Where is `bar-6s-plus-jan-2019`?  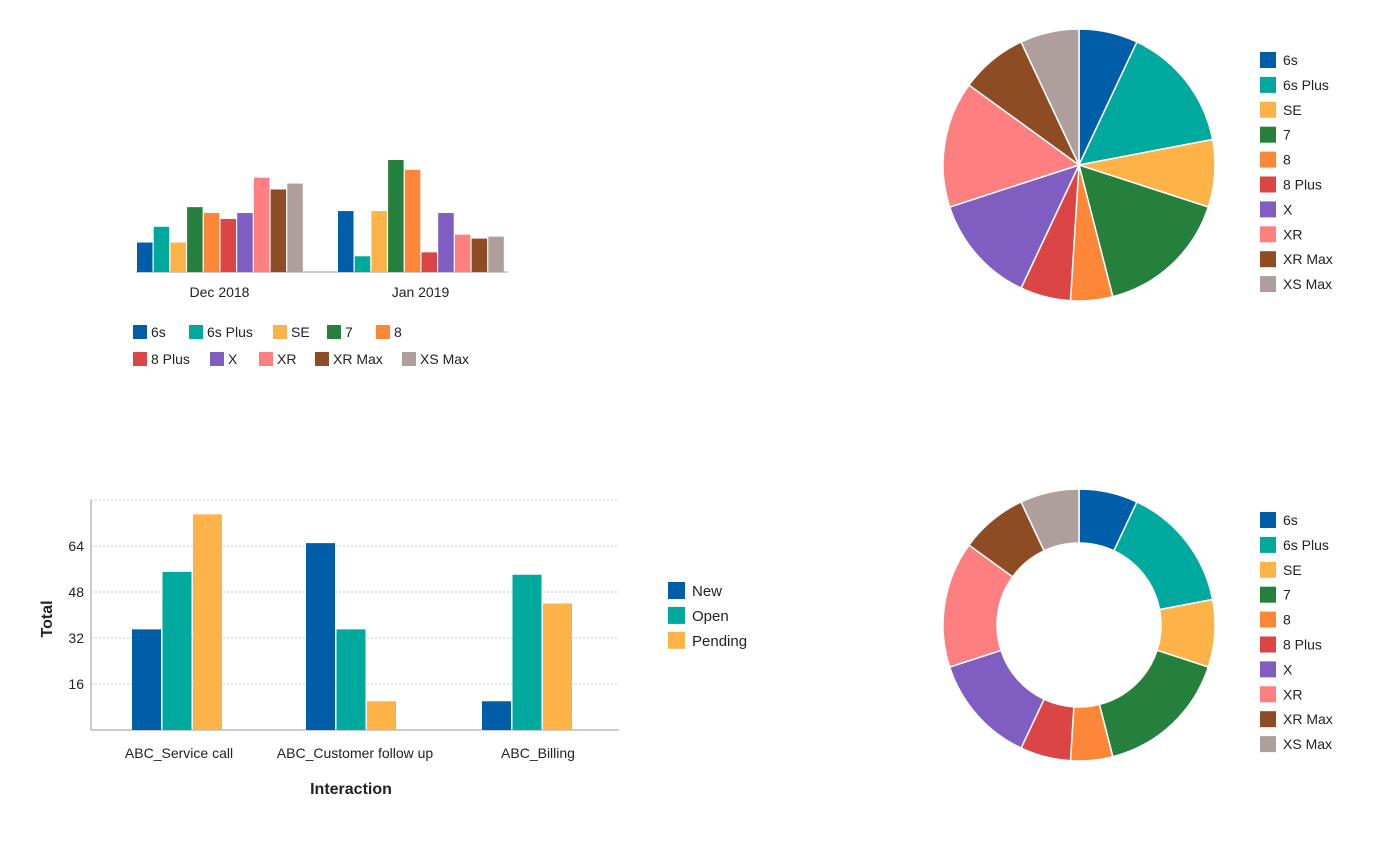 bar-6s-plus-jan-2019 is located at coordinates (362, 264).